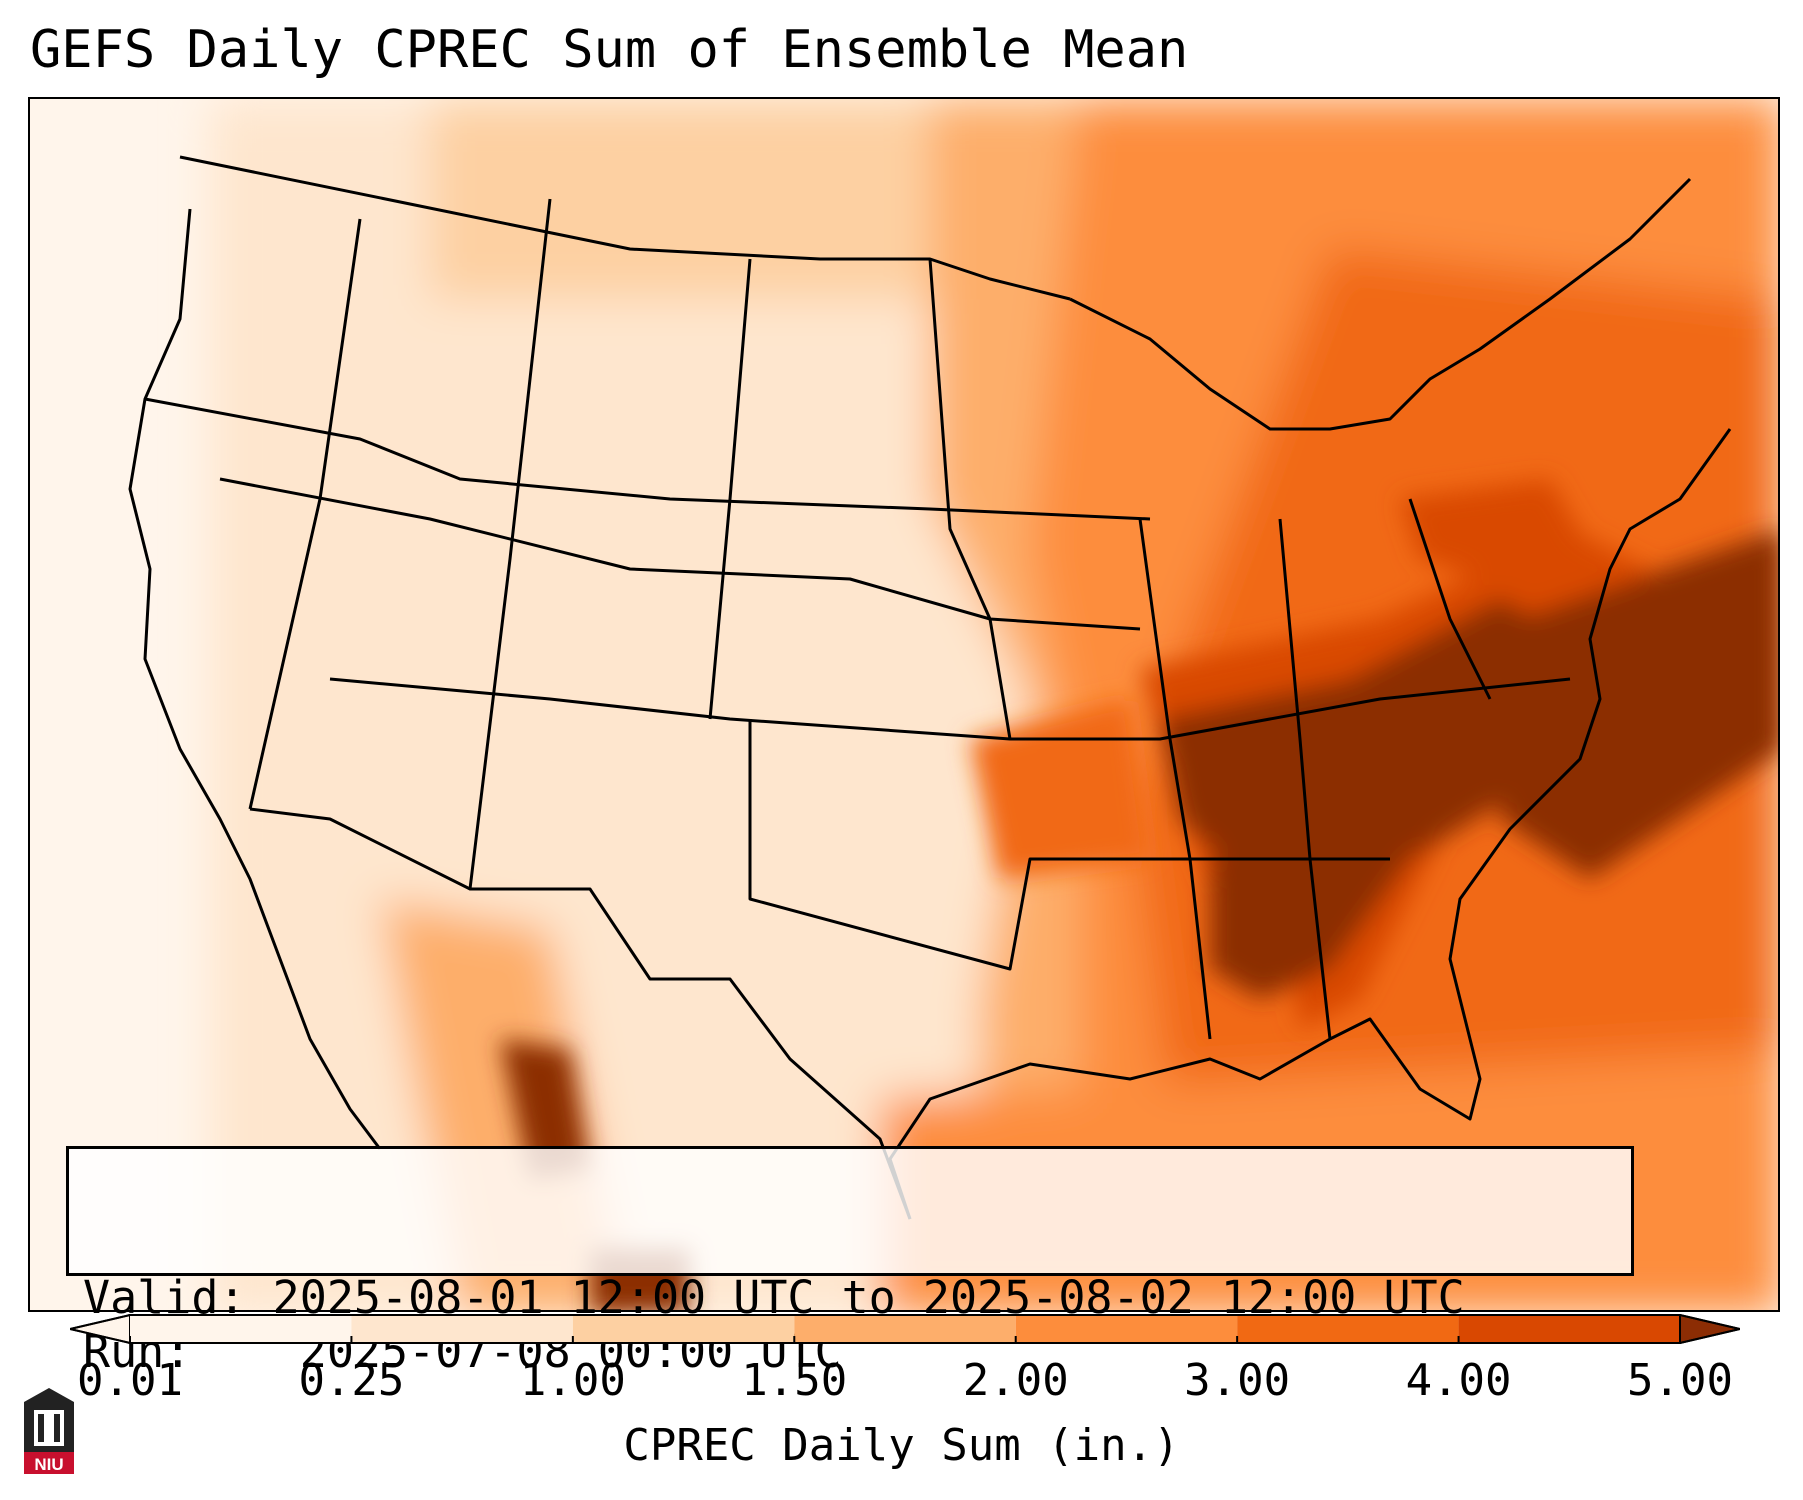 The height and width of the screenshot is (1500, 1803). Describe the element at coordinates (130, 1380) in the screenshot. I see `colorbar-tick-label: 0.01` at that location.